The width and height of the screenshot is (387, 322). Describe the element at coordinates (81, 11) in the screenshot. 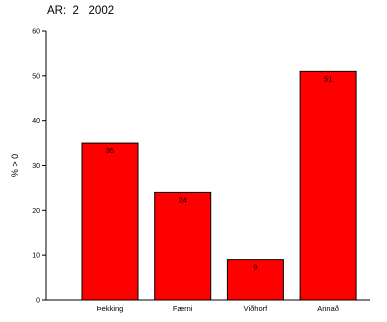

I see `chart-title: AR: 2 2002` at that location.